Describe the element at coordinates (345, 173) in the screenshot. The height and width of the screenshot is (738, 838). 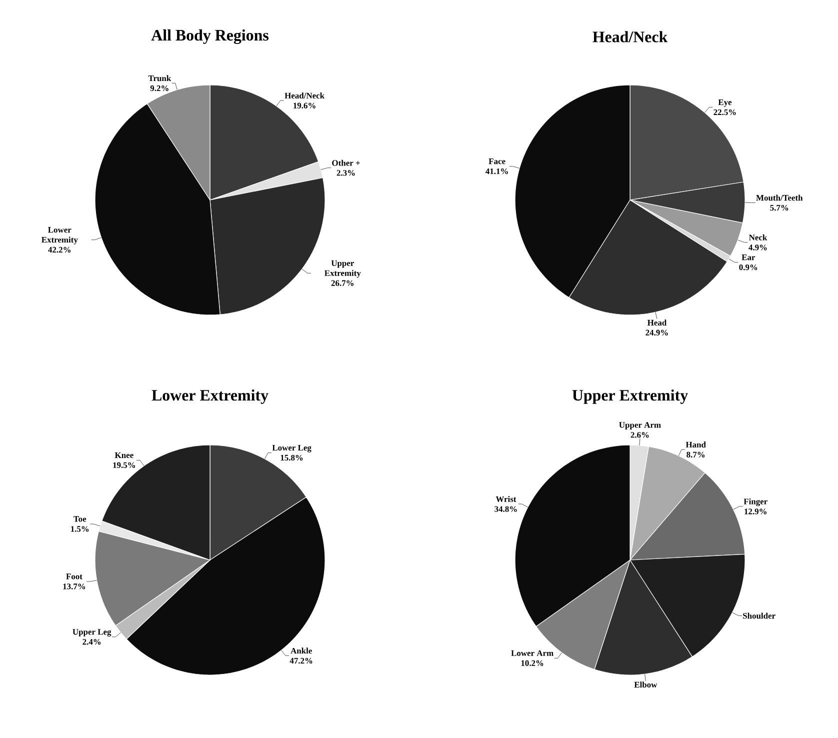
I see `data-label: 2.3%` at that location.